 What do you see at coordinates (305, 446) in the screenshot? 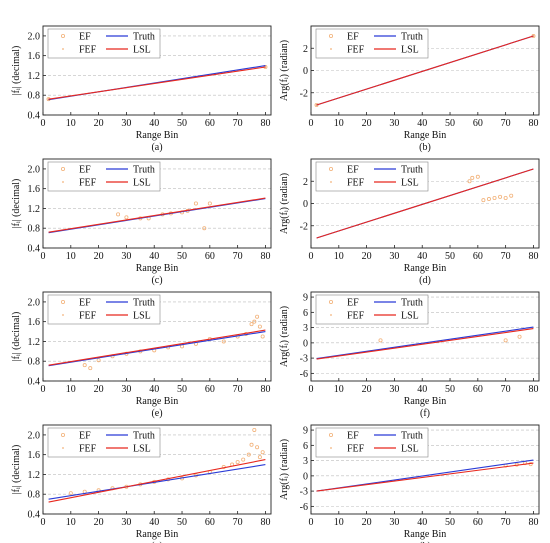
I see `y-tick-label: 6` at bounding box center [305, 446].